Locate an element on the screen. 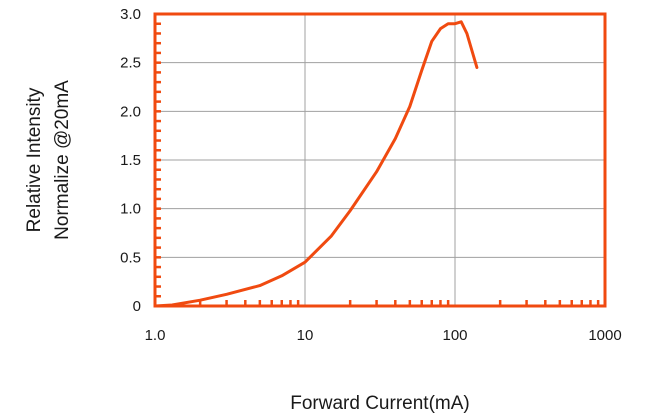 The height and width of the screenshot is (418, 650). y-tick-label: 0 is located at coordinates (137, 306).